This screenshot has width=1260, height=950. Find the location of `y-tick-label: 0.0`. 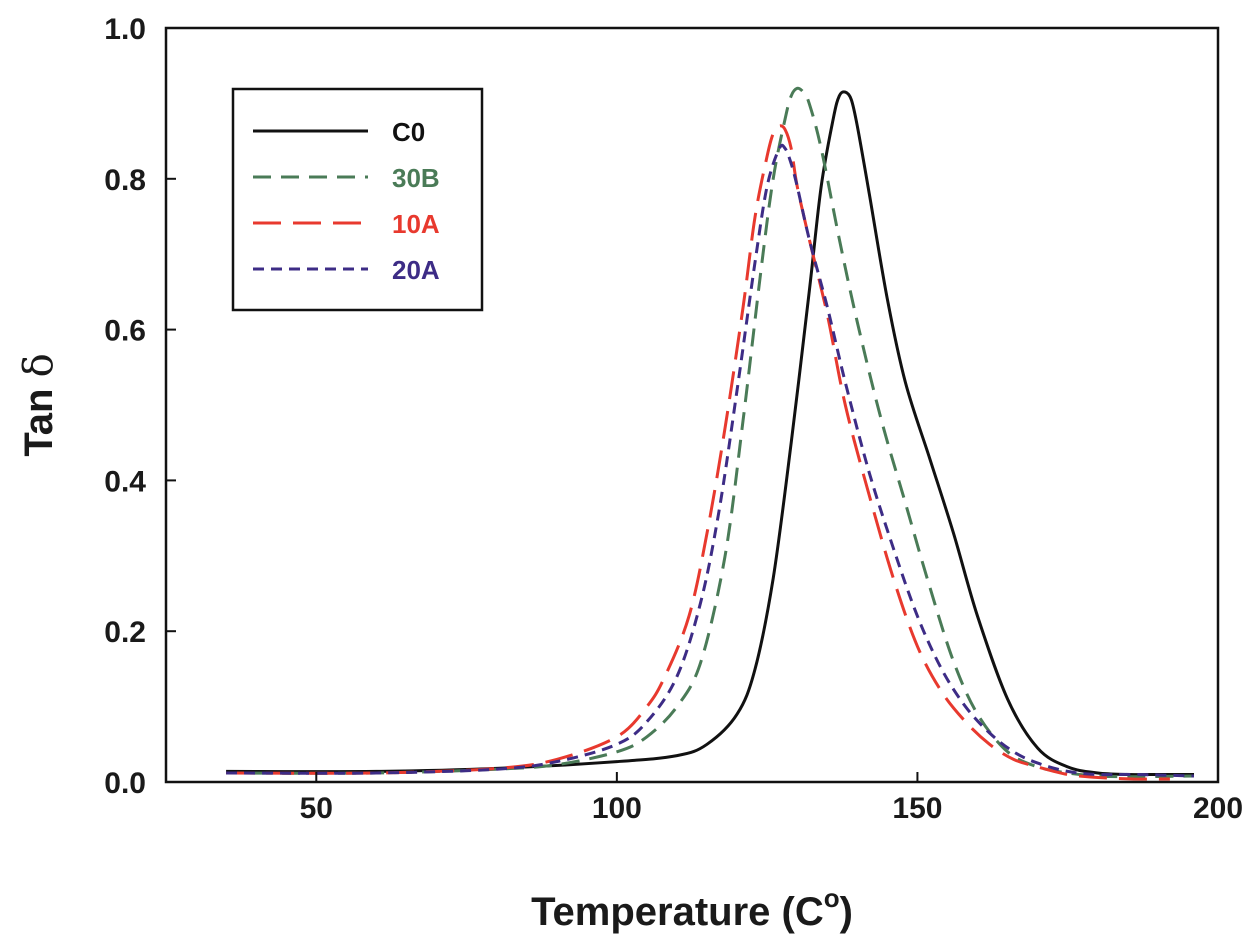

y-tick-label: 0.0 is located at coordinates (125, 783).